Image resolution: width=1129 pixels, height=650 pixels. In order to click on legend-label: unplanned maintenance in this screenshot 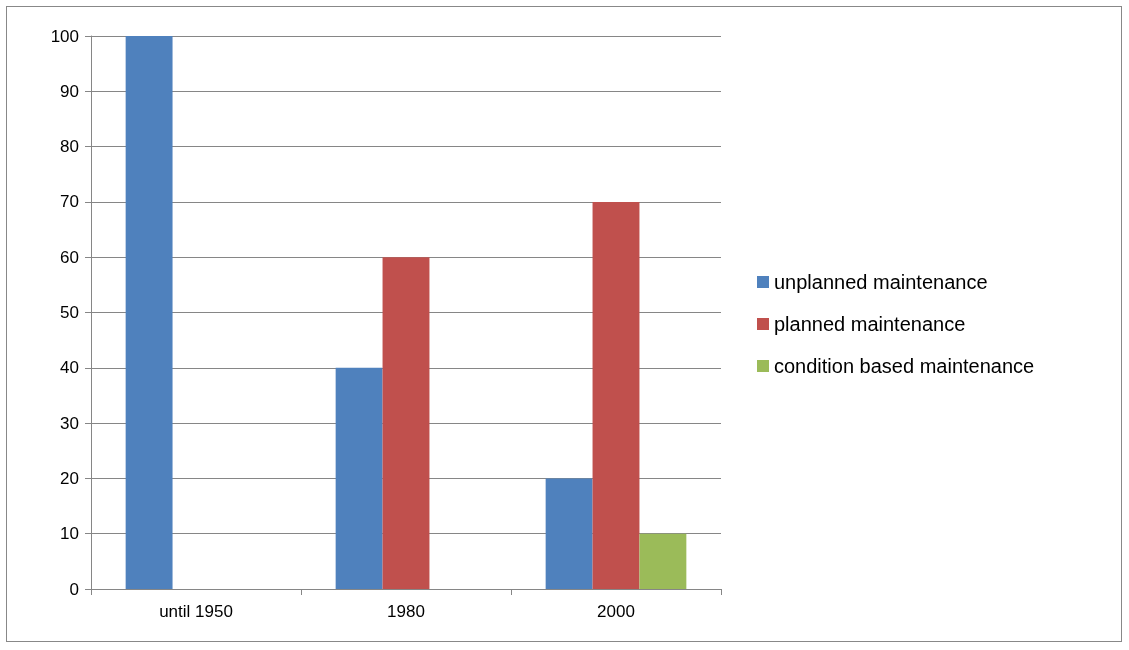, I will do `click(881, 282)`.